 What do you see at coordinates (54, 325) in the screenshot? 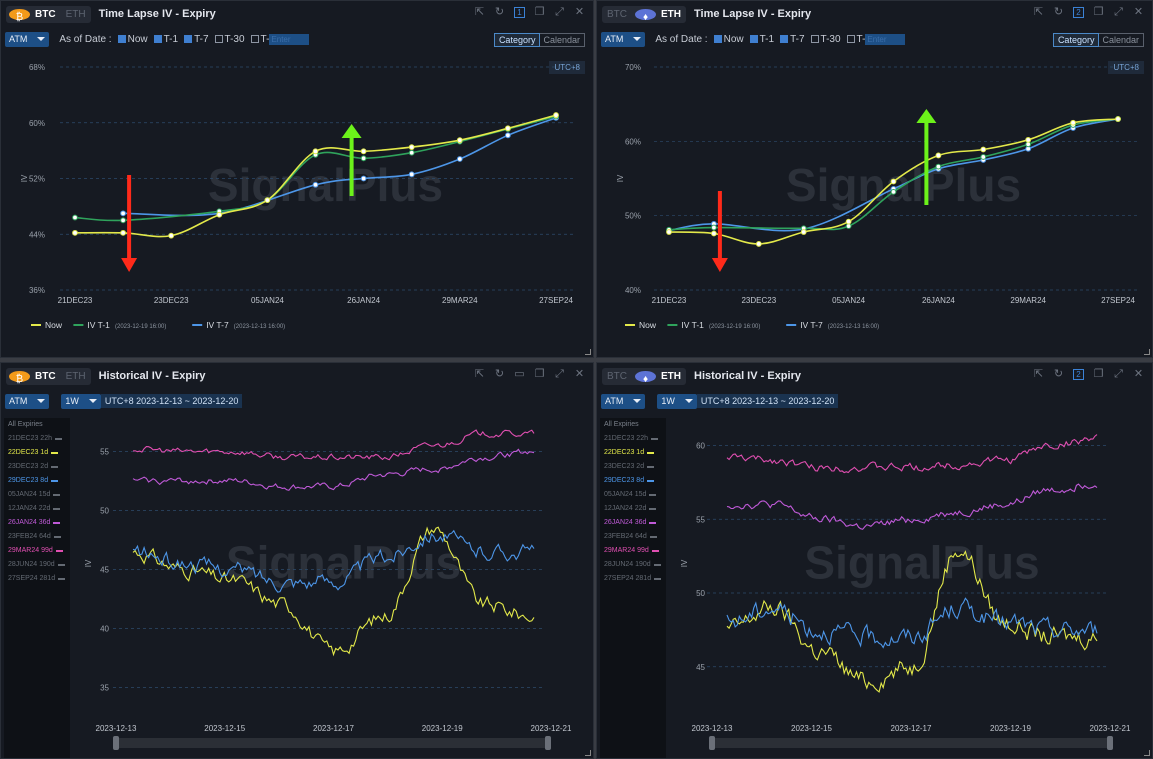
I see `legend-label: Now` at bounding box center [54, 325].